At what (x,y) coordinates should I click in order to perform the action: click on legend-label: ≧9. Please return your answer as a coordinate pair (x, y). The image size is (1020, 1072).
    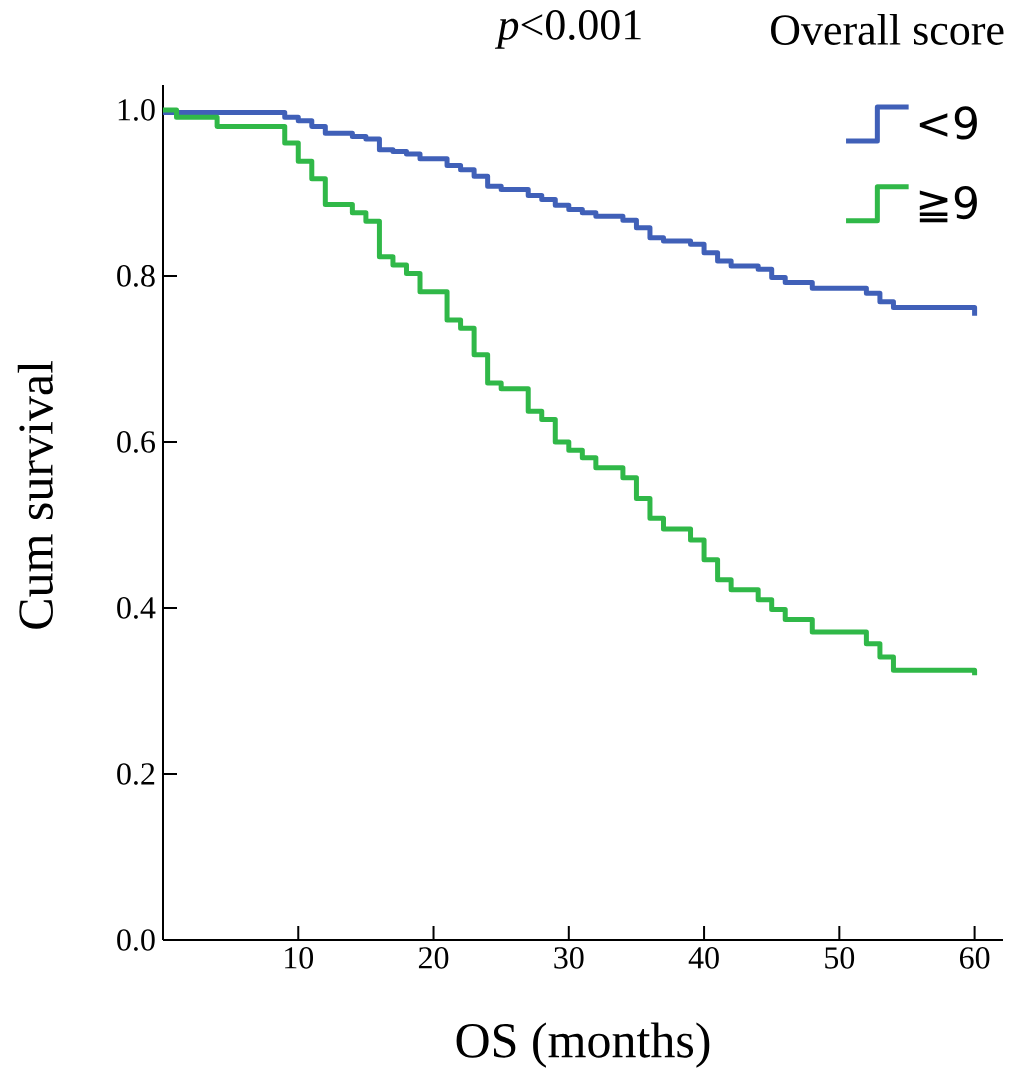
    Looking at the image, I should click on (948, 204).